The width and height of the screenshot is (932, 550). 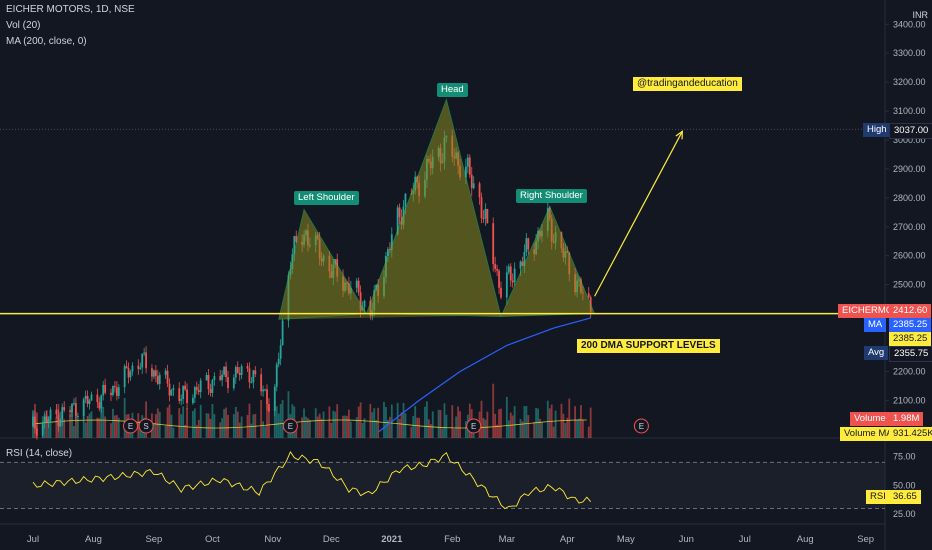 I want to click on time-tick-label: Sep, so click(x=865, y=539).